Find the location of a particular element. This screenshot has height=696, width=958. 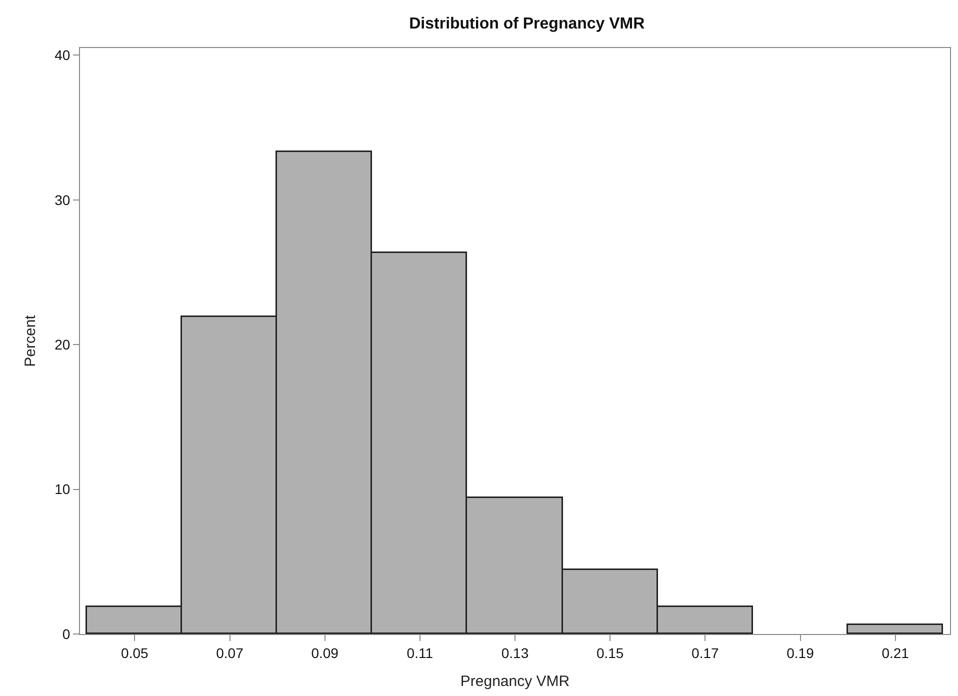

y-axis-title: Percent is located at coordinates (30, 340).